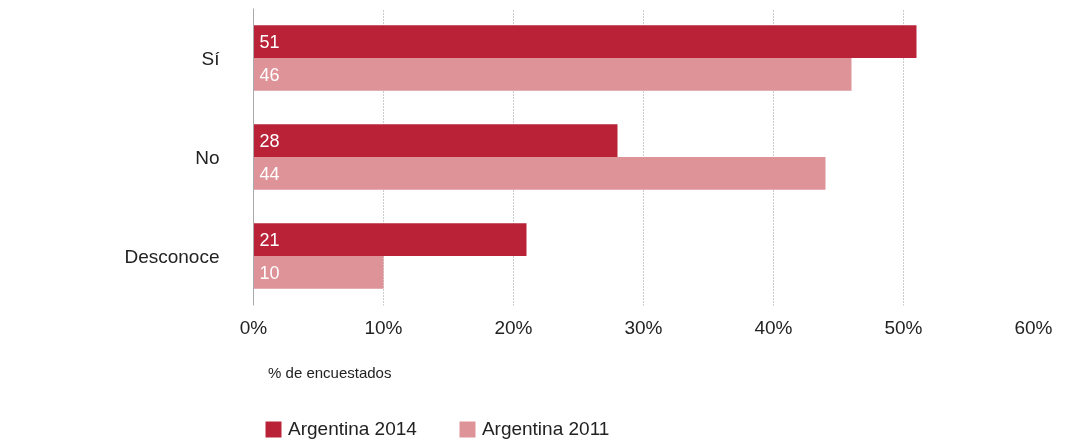 The width and height of the screenshot is (1073, 442). Describe the element at coordinates (903, 327) in the screenshot. I see `x-tick-label: 50%` at that location.